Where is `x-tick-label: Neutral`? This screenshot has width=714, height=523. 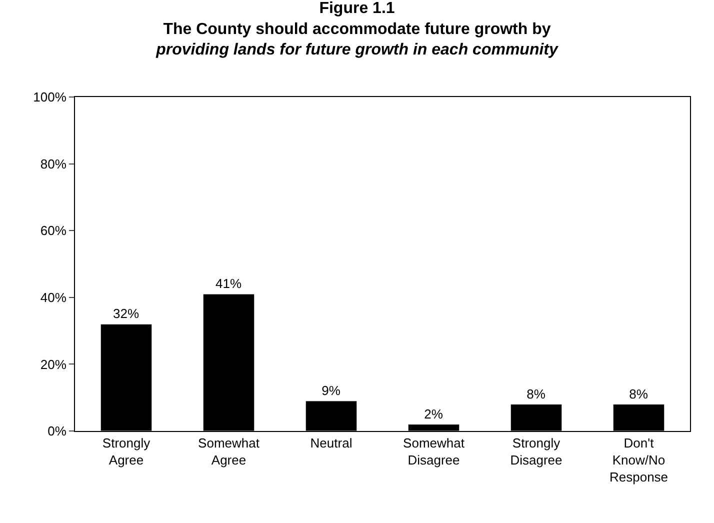
x-tick-label: Neutral is located at coordinates (331, 443).